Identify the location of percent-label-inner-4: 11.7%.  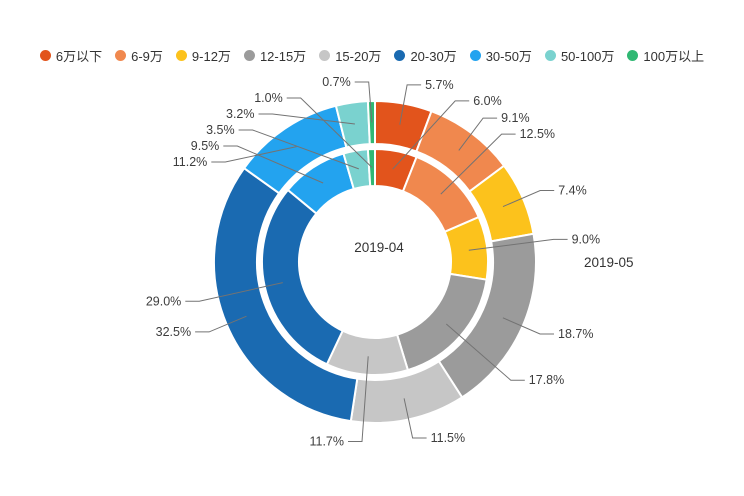
(326, 442).